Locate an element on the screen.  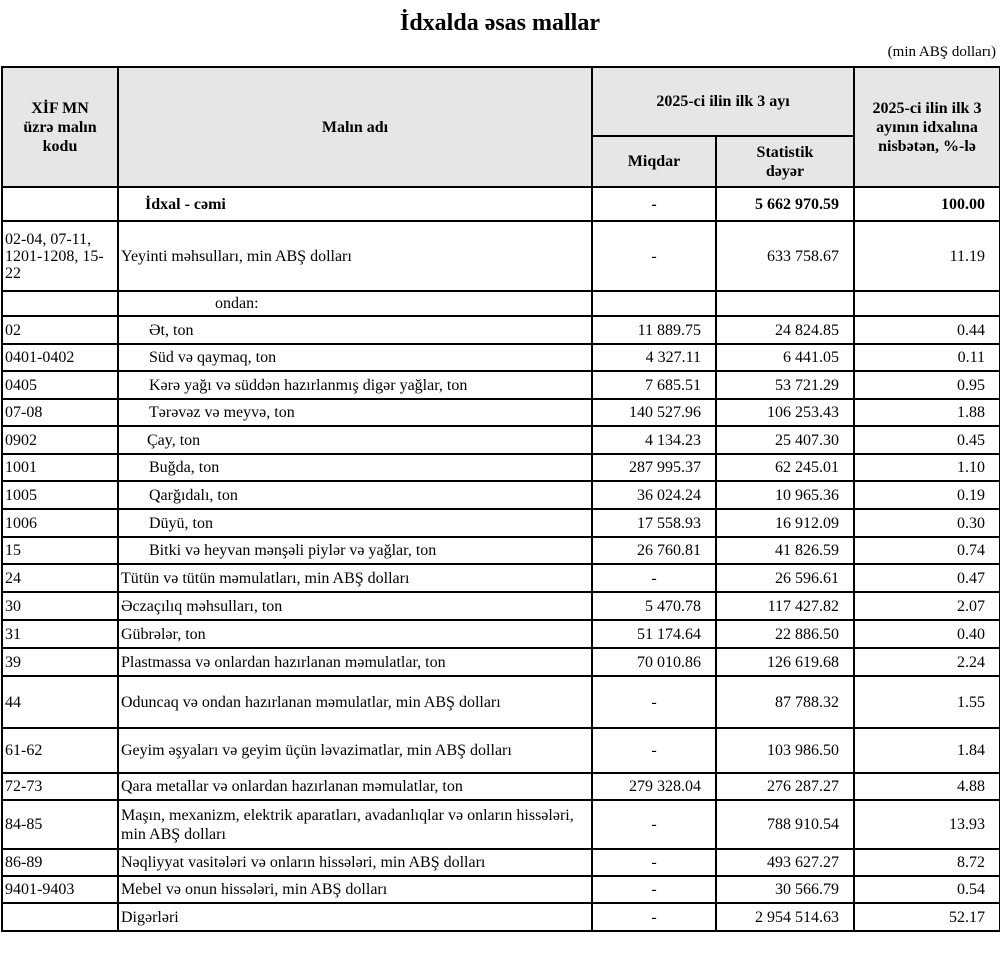
share-cell: 0.47 is located at coordinates (926, 578).